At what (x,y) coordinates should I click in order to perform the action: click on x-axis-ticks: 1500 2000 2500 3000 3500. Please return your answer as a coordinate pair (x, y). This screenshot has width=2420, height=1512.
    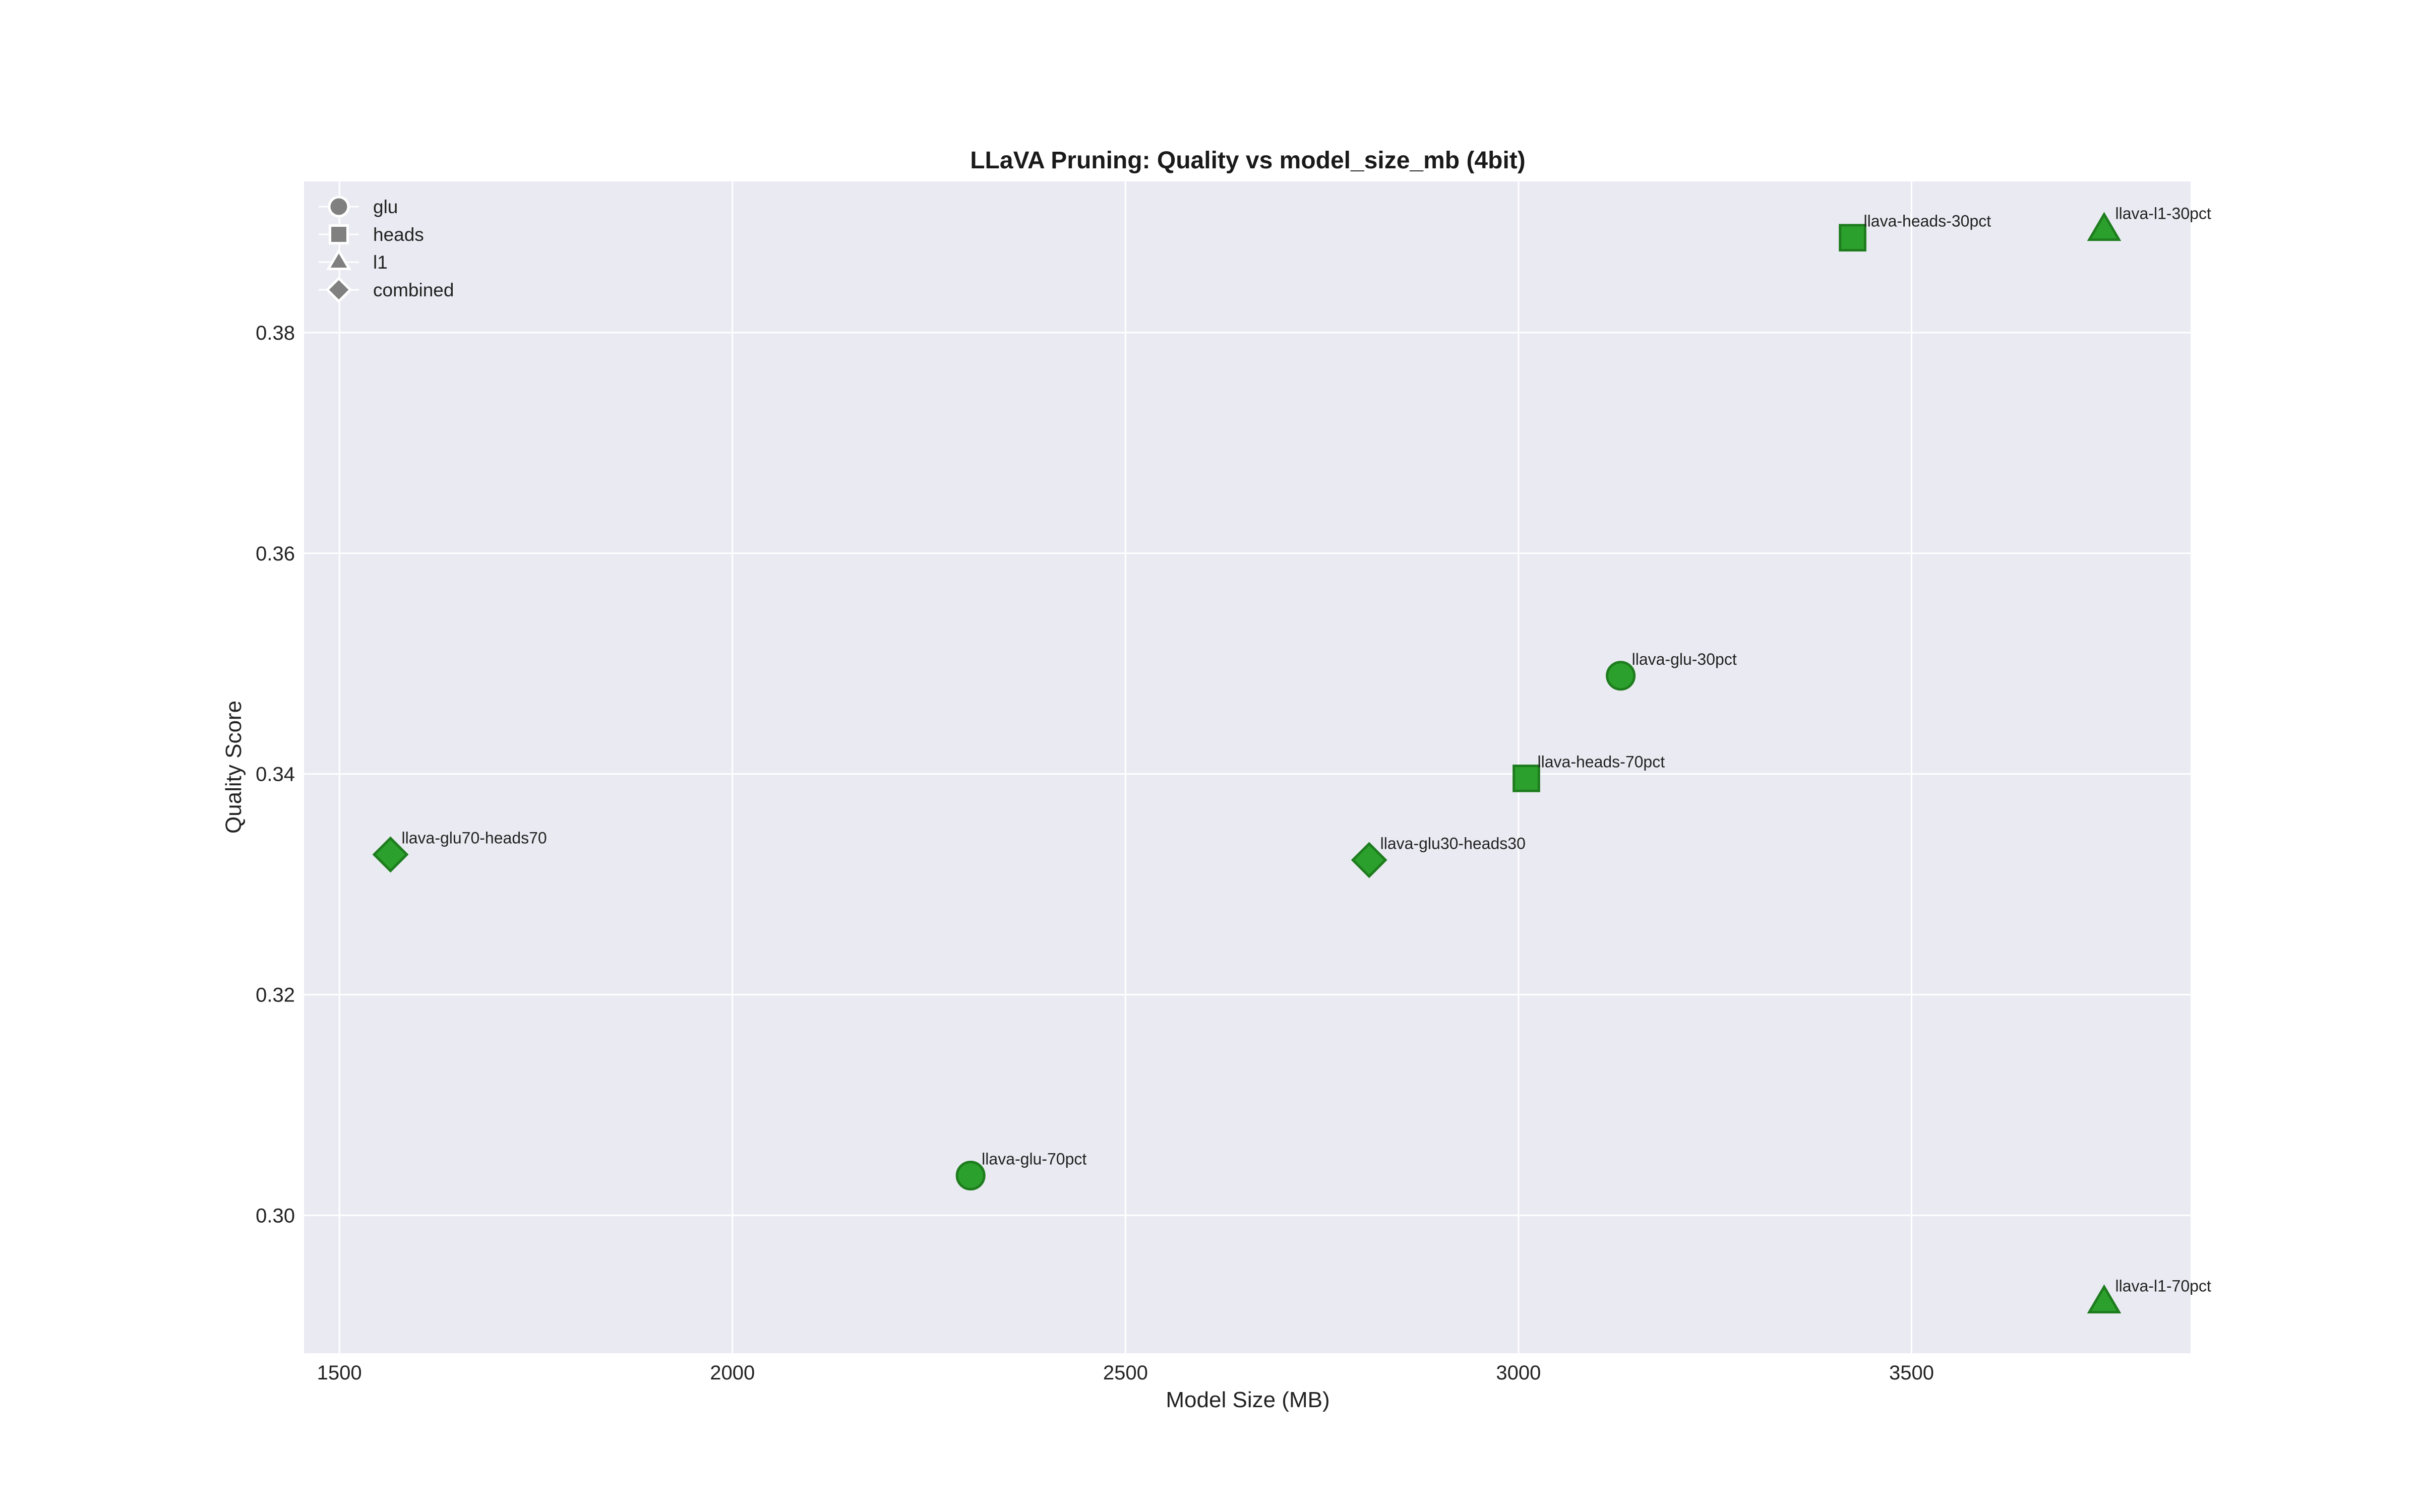
    Looking at the image, I should click on (1125, 1373).